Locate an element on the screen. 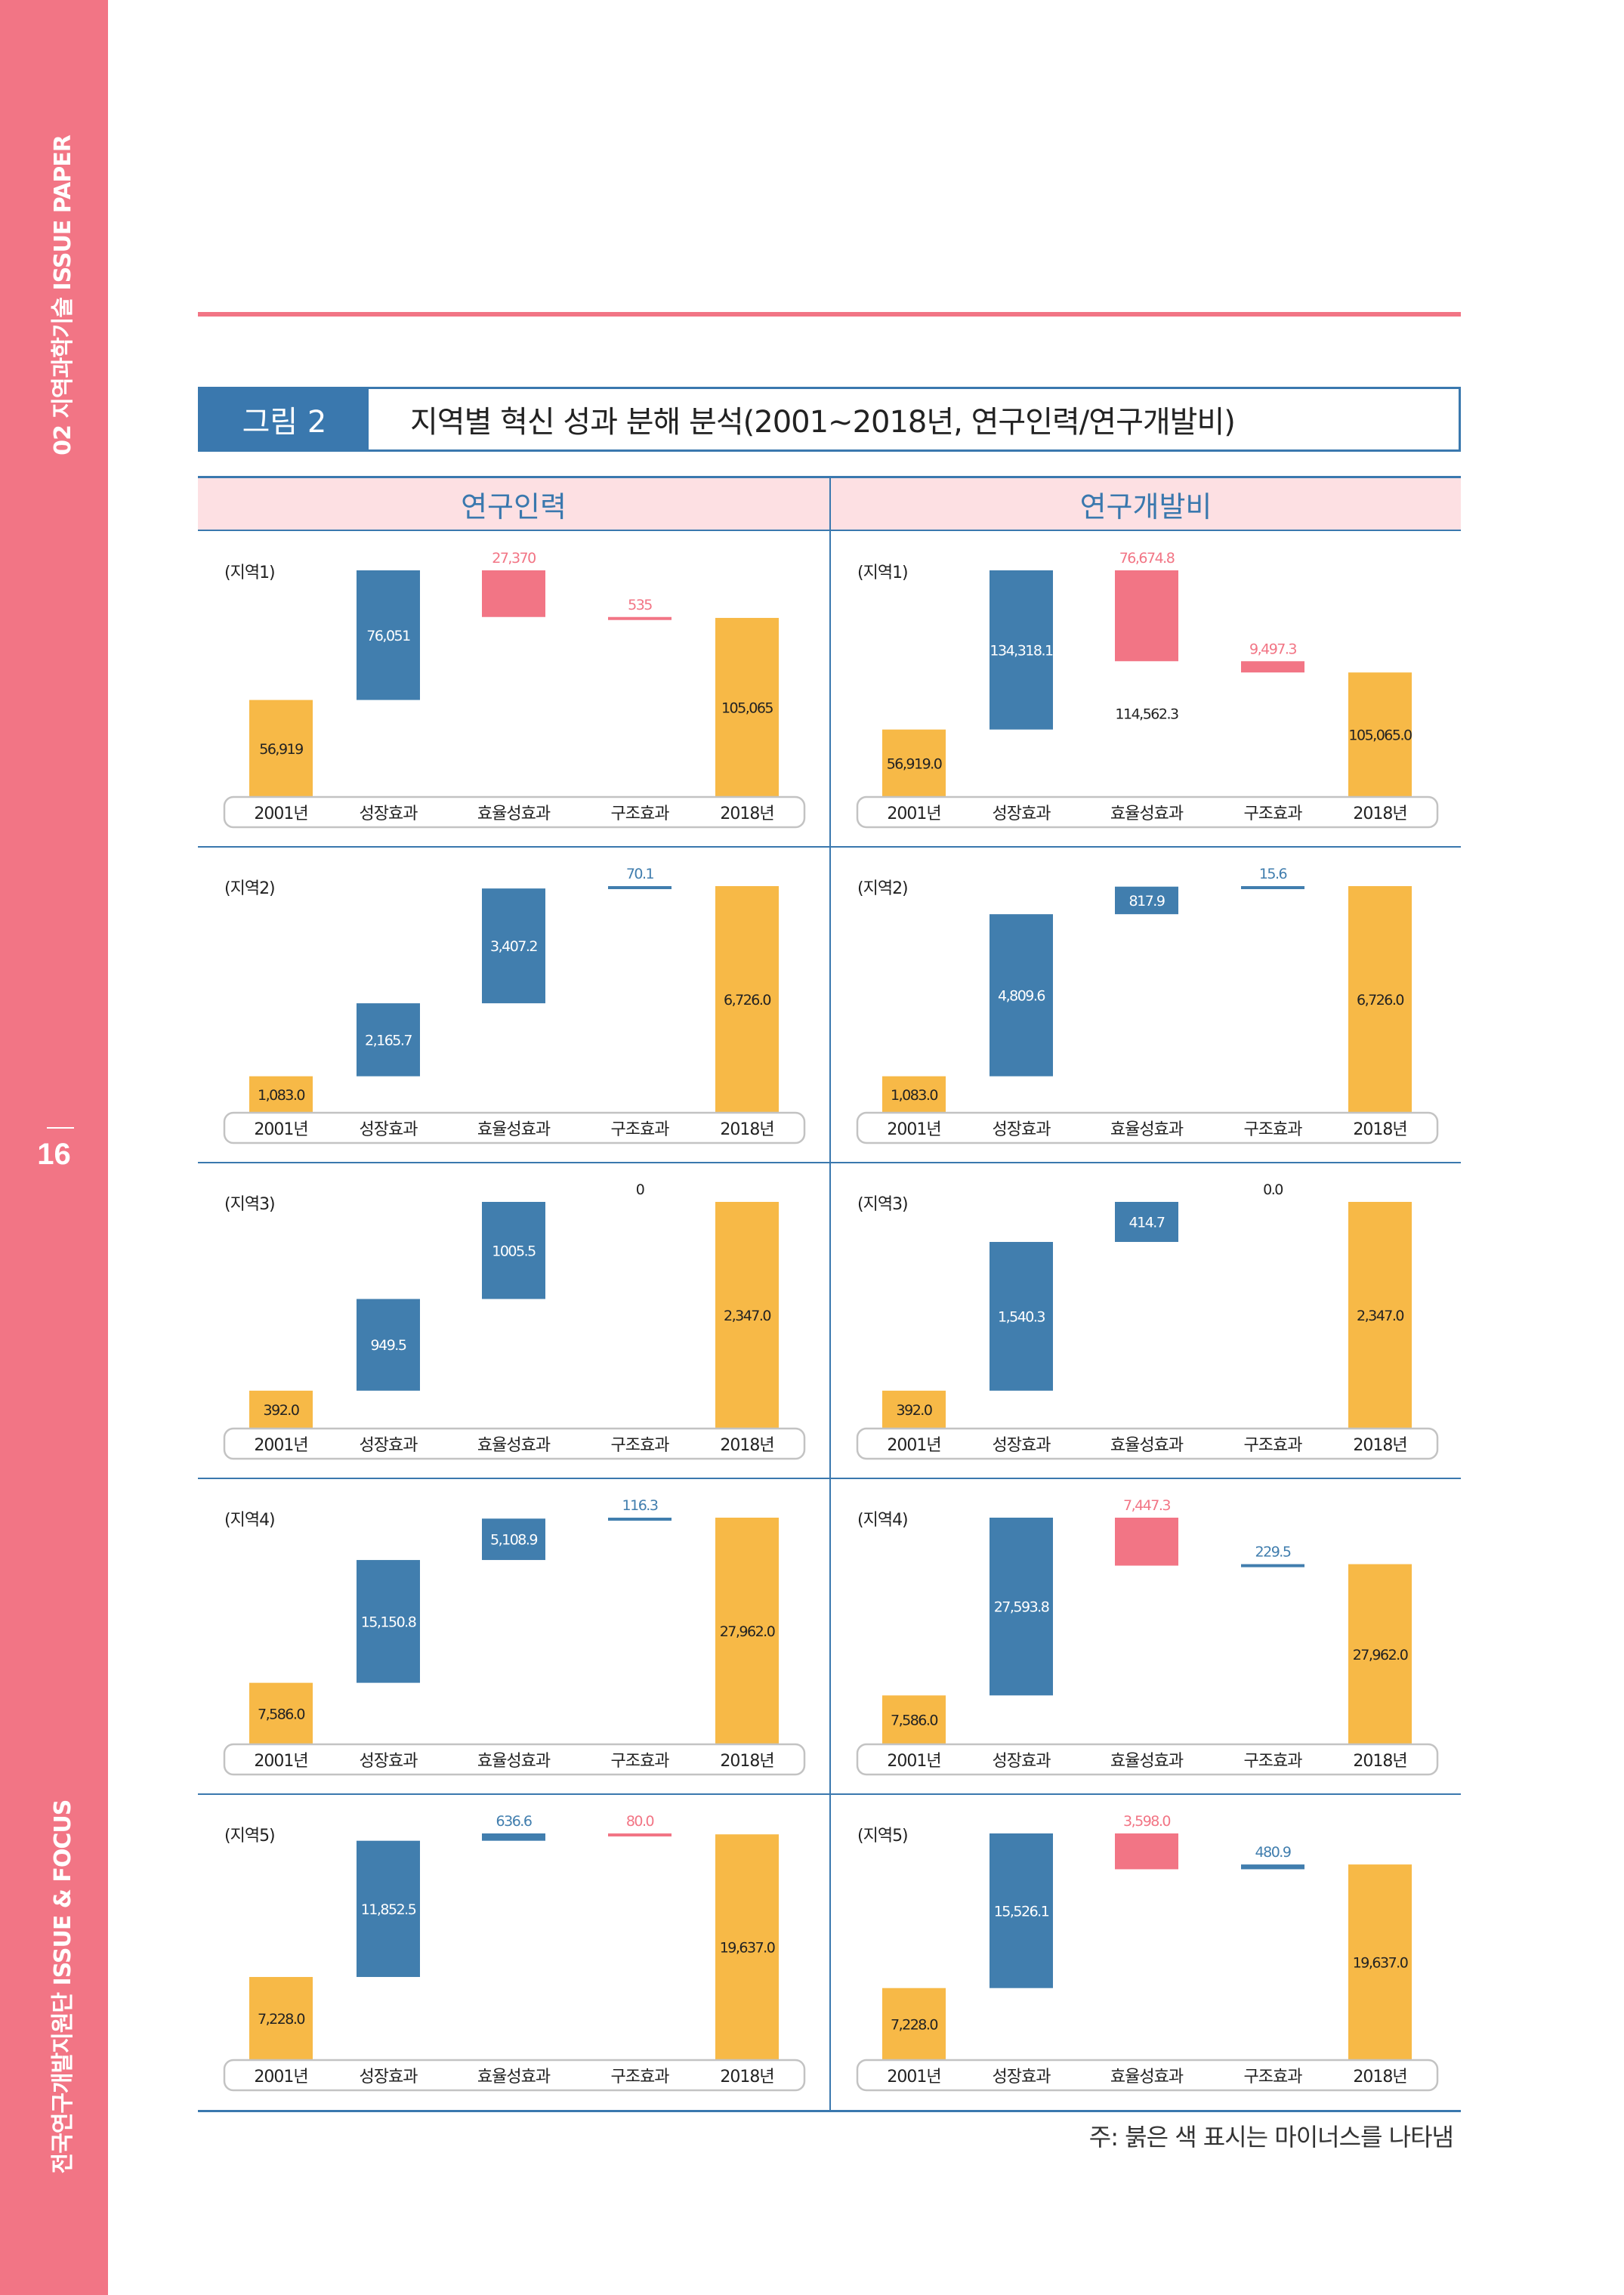 Image resolution: width=1624 pixels, height=2295 pixels. data-label: 3,598.0 is located at coordinates (1146, 1822).